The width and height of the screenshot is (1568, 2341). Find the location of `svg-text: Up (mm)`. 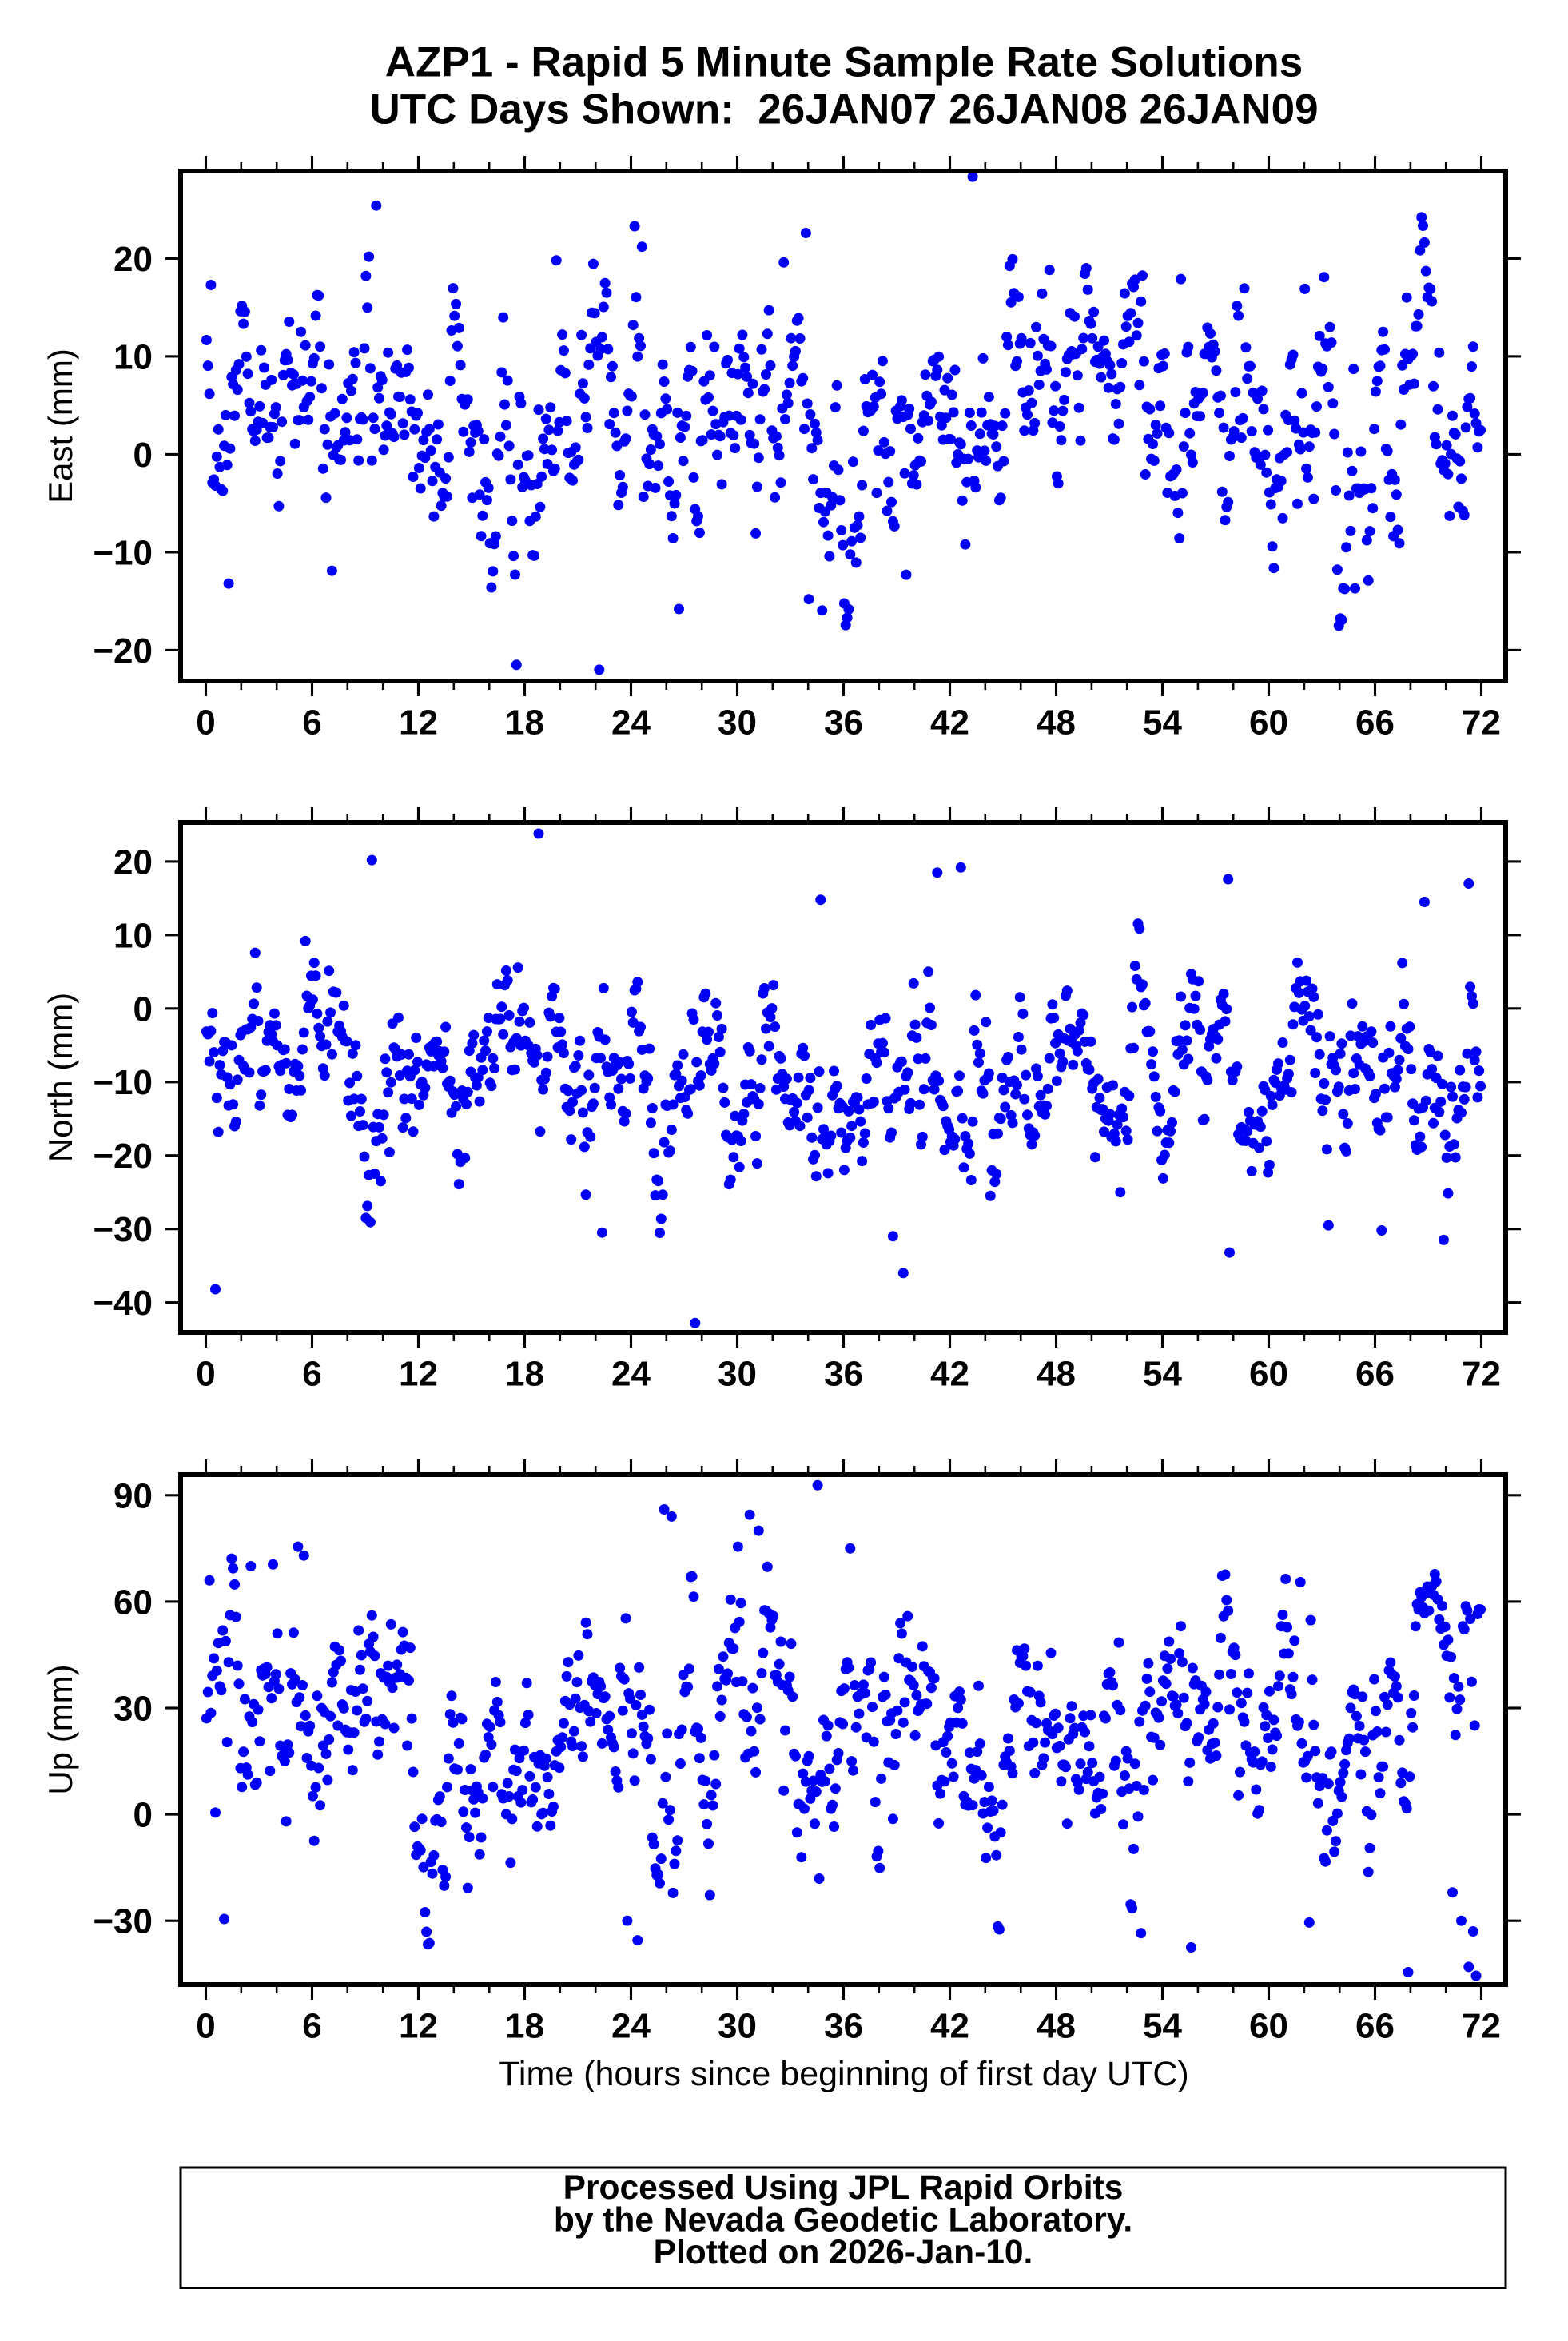

svg-text: Up (mm) is located at coordinates (60, 1729).